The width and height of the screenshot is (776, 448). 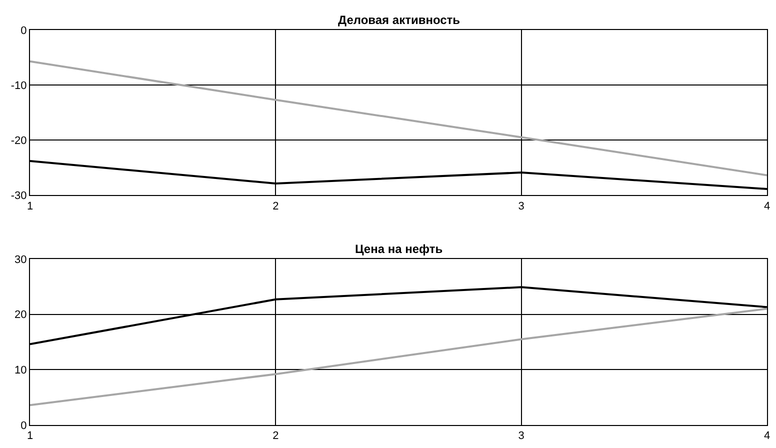 I want to click on y-tick-label: -30, so click(x=18, y=196).